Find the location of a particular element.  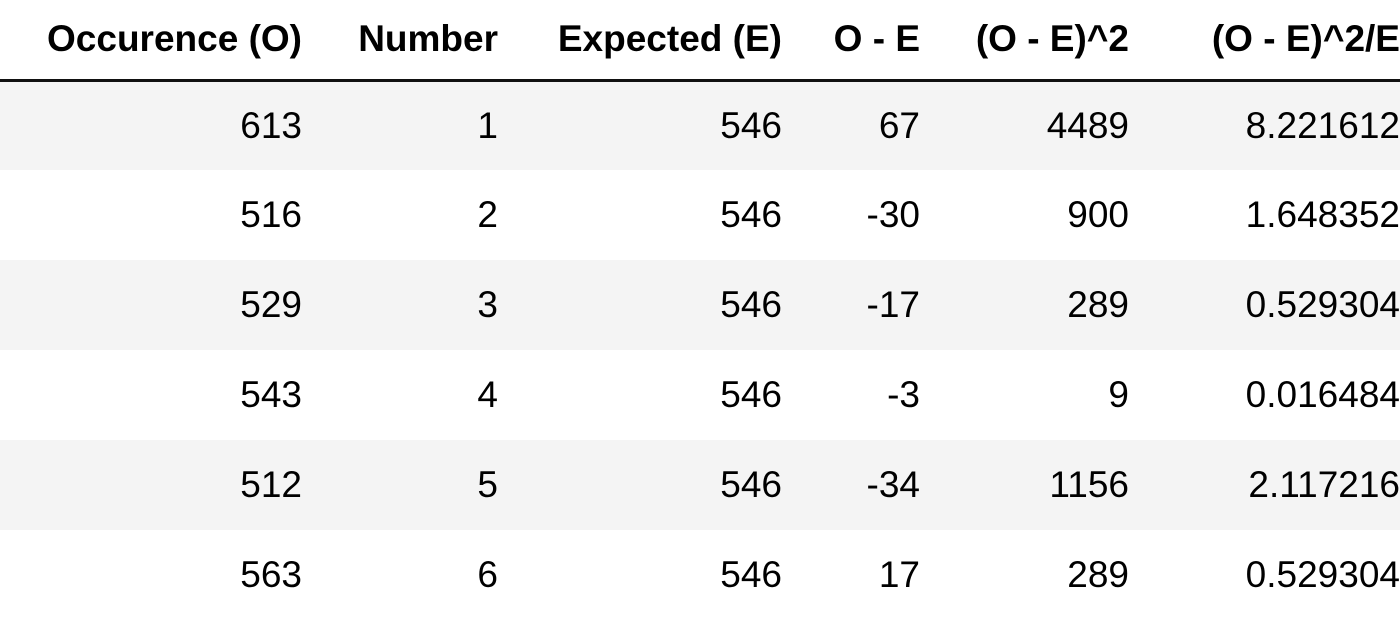

table-cell: 0.016484 is located at coordinates (1264, 395).